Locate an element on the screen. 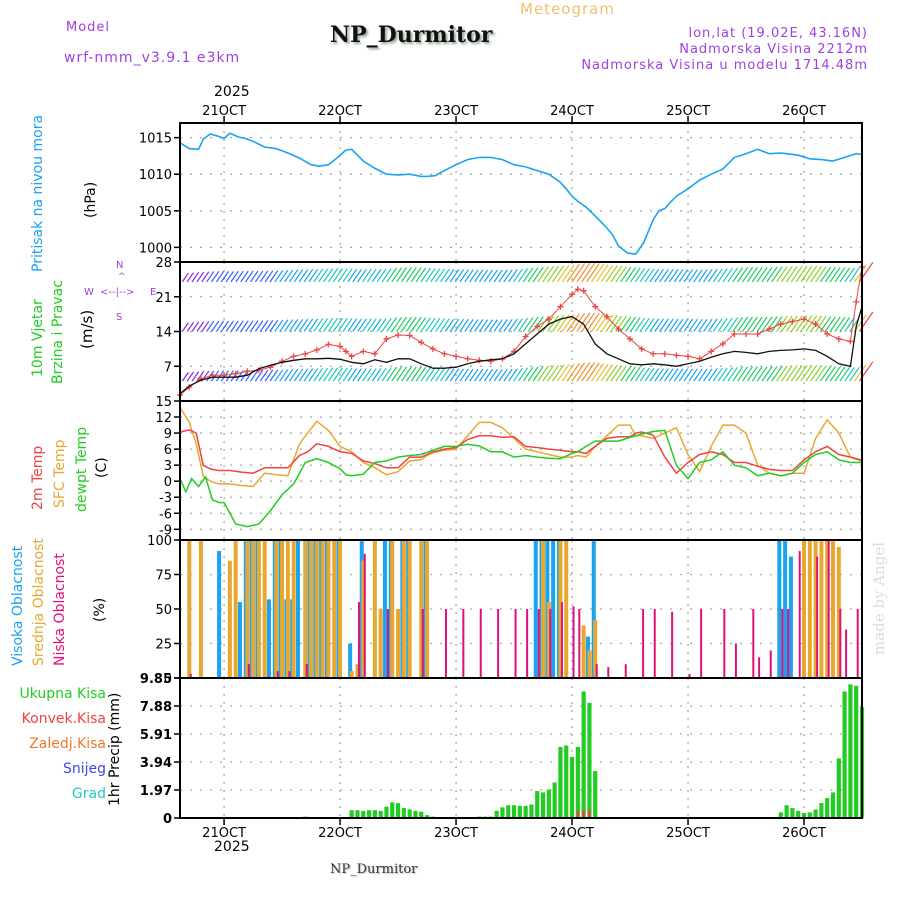 The image size is (900, 900). bottom-xtick-label: 22OCT is located at coordinates (340, 833).